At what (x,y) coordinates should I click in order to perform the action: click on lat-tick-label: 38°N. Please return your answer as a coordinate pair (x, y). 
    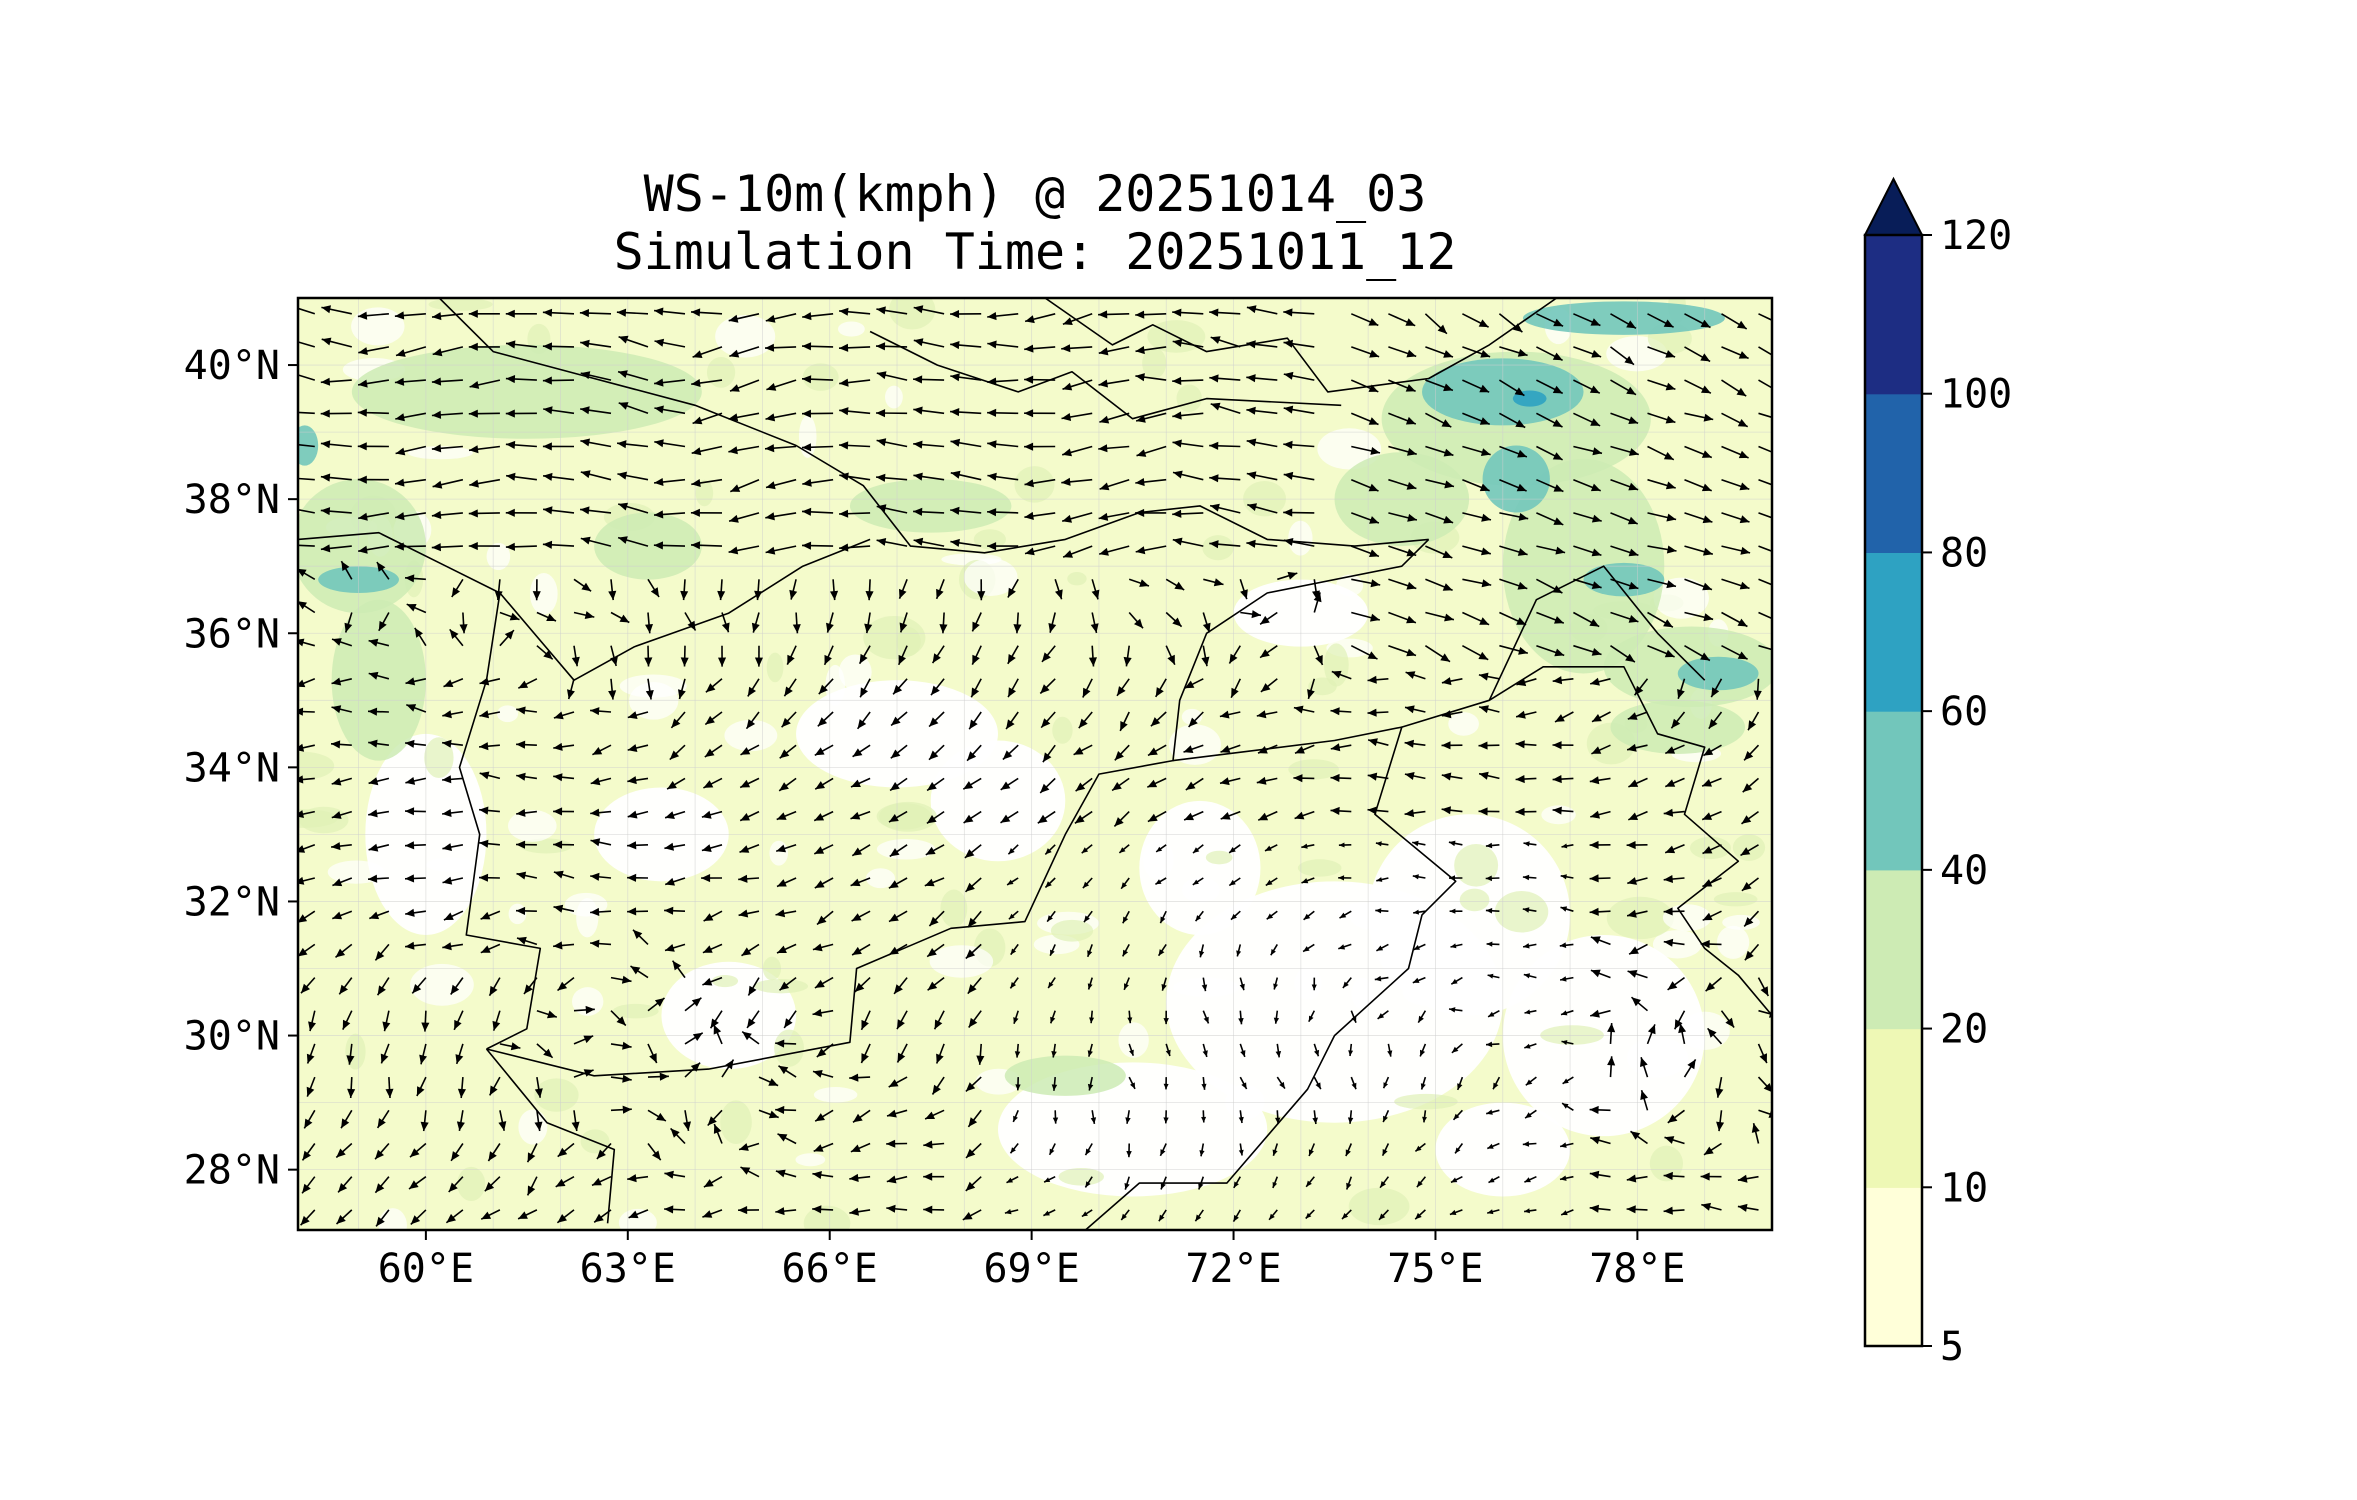
    Looking at the image, I should click on (232, 500).